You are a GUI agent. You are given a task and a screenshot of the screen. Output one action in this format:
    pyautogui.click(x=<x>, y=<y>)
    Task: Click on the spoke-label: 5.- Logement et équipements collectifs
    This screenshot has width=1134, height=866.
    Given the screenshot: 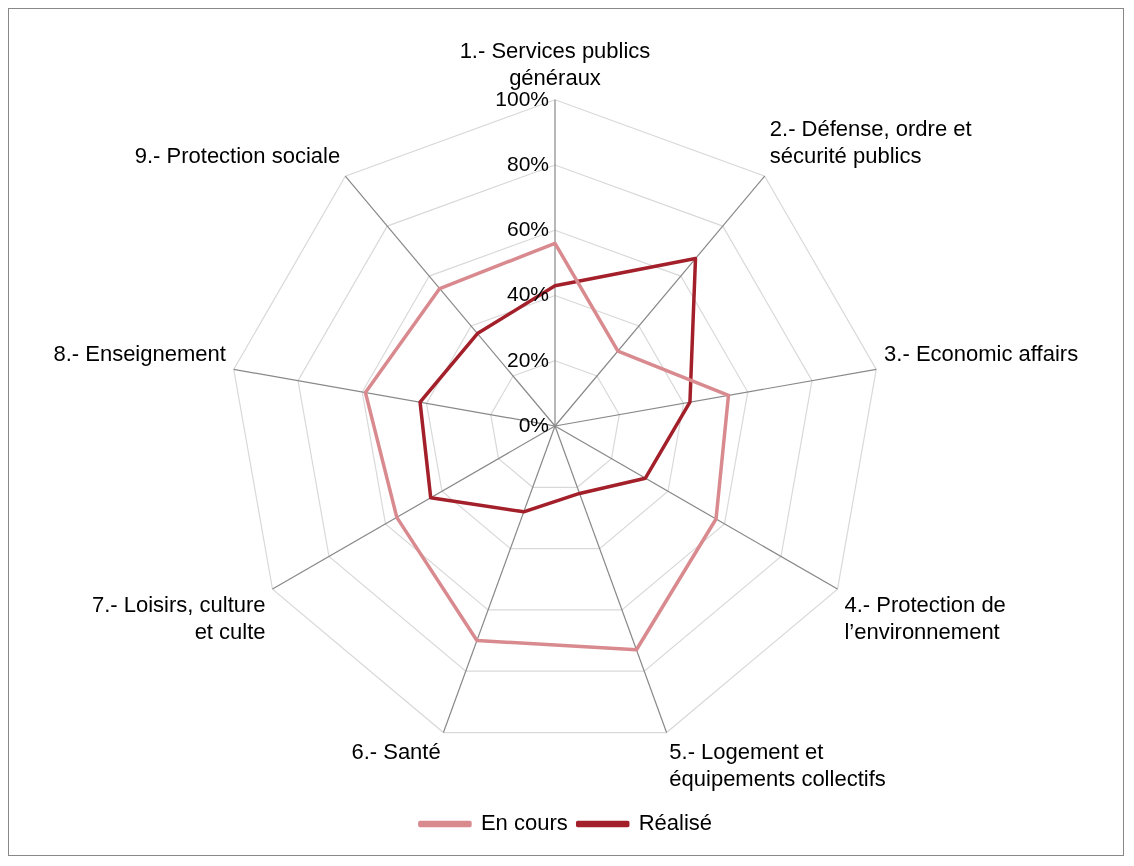 What is the action you would take?
    pyautogui.click(x=777, y=765)
    